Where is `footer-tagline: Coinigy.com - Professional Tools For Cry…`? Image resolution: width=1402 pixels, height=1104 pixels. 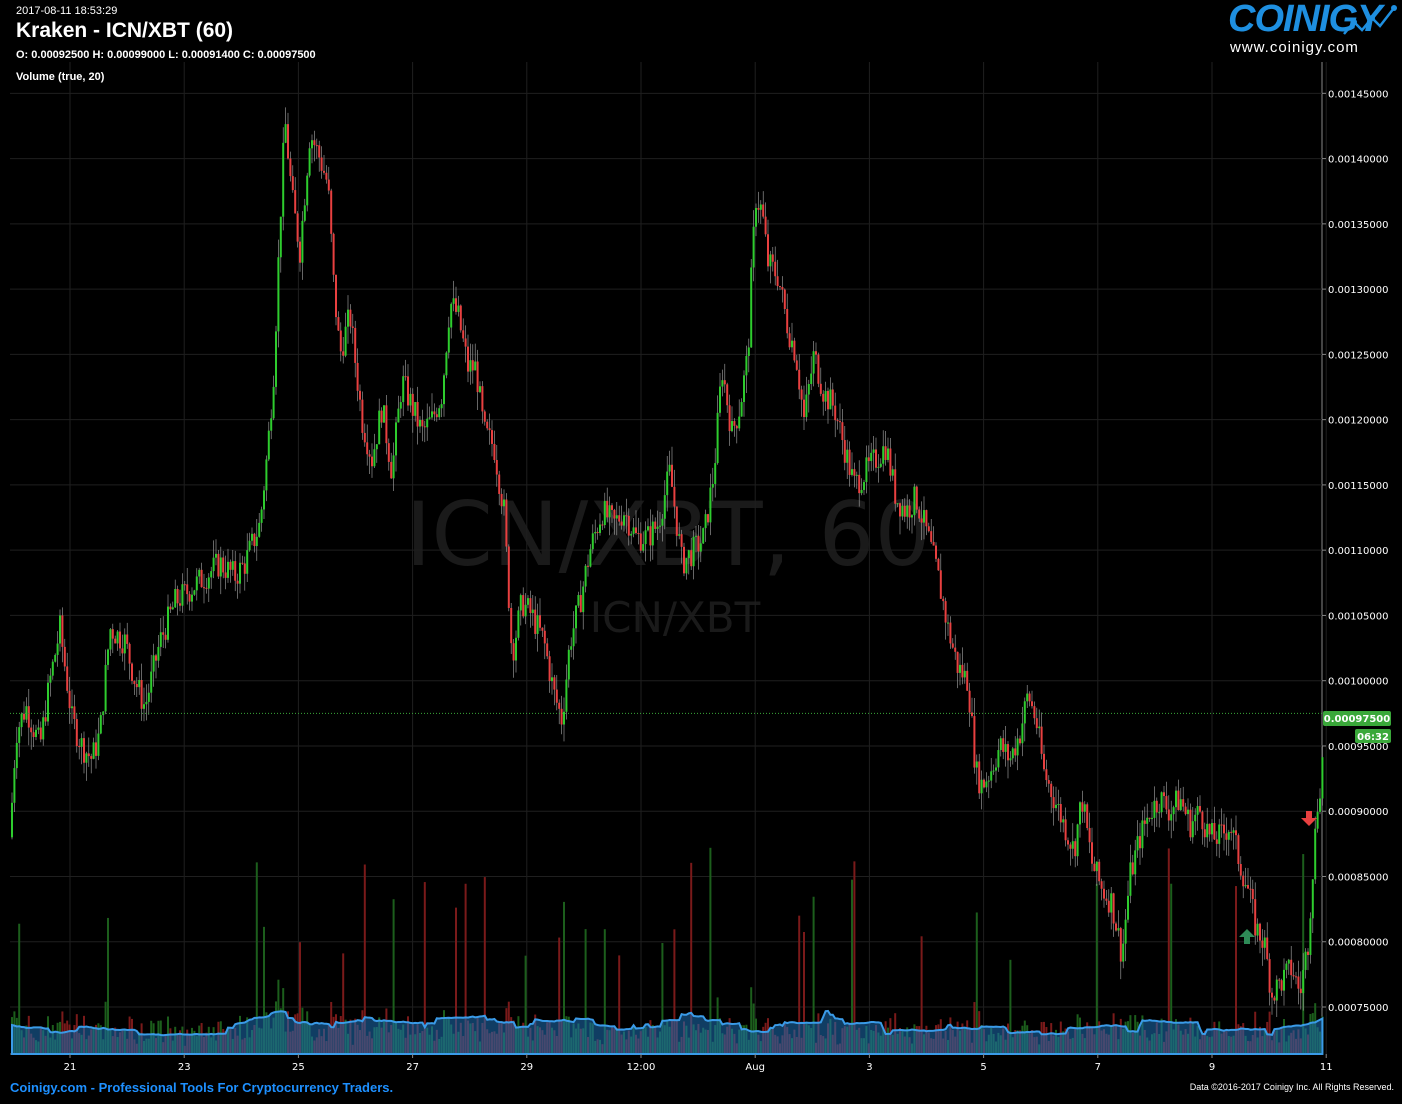 footer-tagline: Coinigy.com - Professional Tools For Cry… is located at coordinates (202, 1087).